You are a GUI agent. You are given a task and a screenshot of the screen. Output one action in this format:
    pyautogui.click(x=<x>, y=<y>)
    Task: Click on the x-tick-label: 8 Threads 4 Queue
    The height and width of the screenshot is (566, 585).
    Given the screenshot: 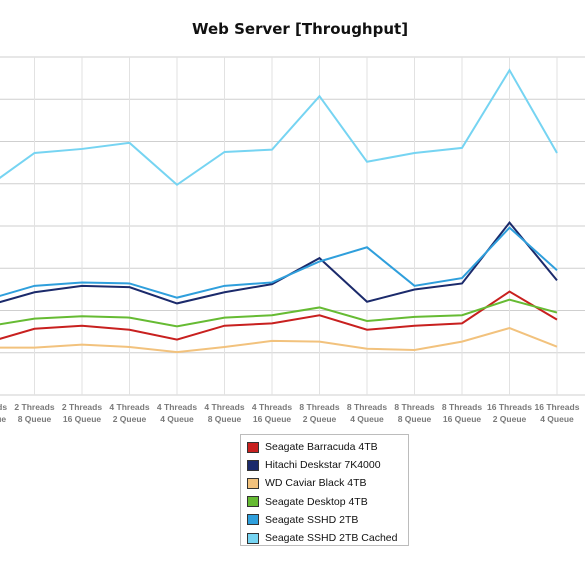 What is the action you would take?
    pyautogui.click(x=367, y=413)
    